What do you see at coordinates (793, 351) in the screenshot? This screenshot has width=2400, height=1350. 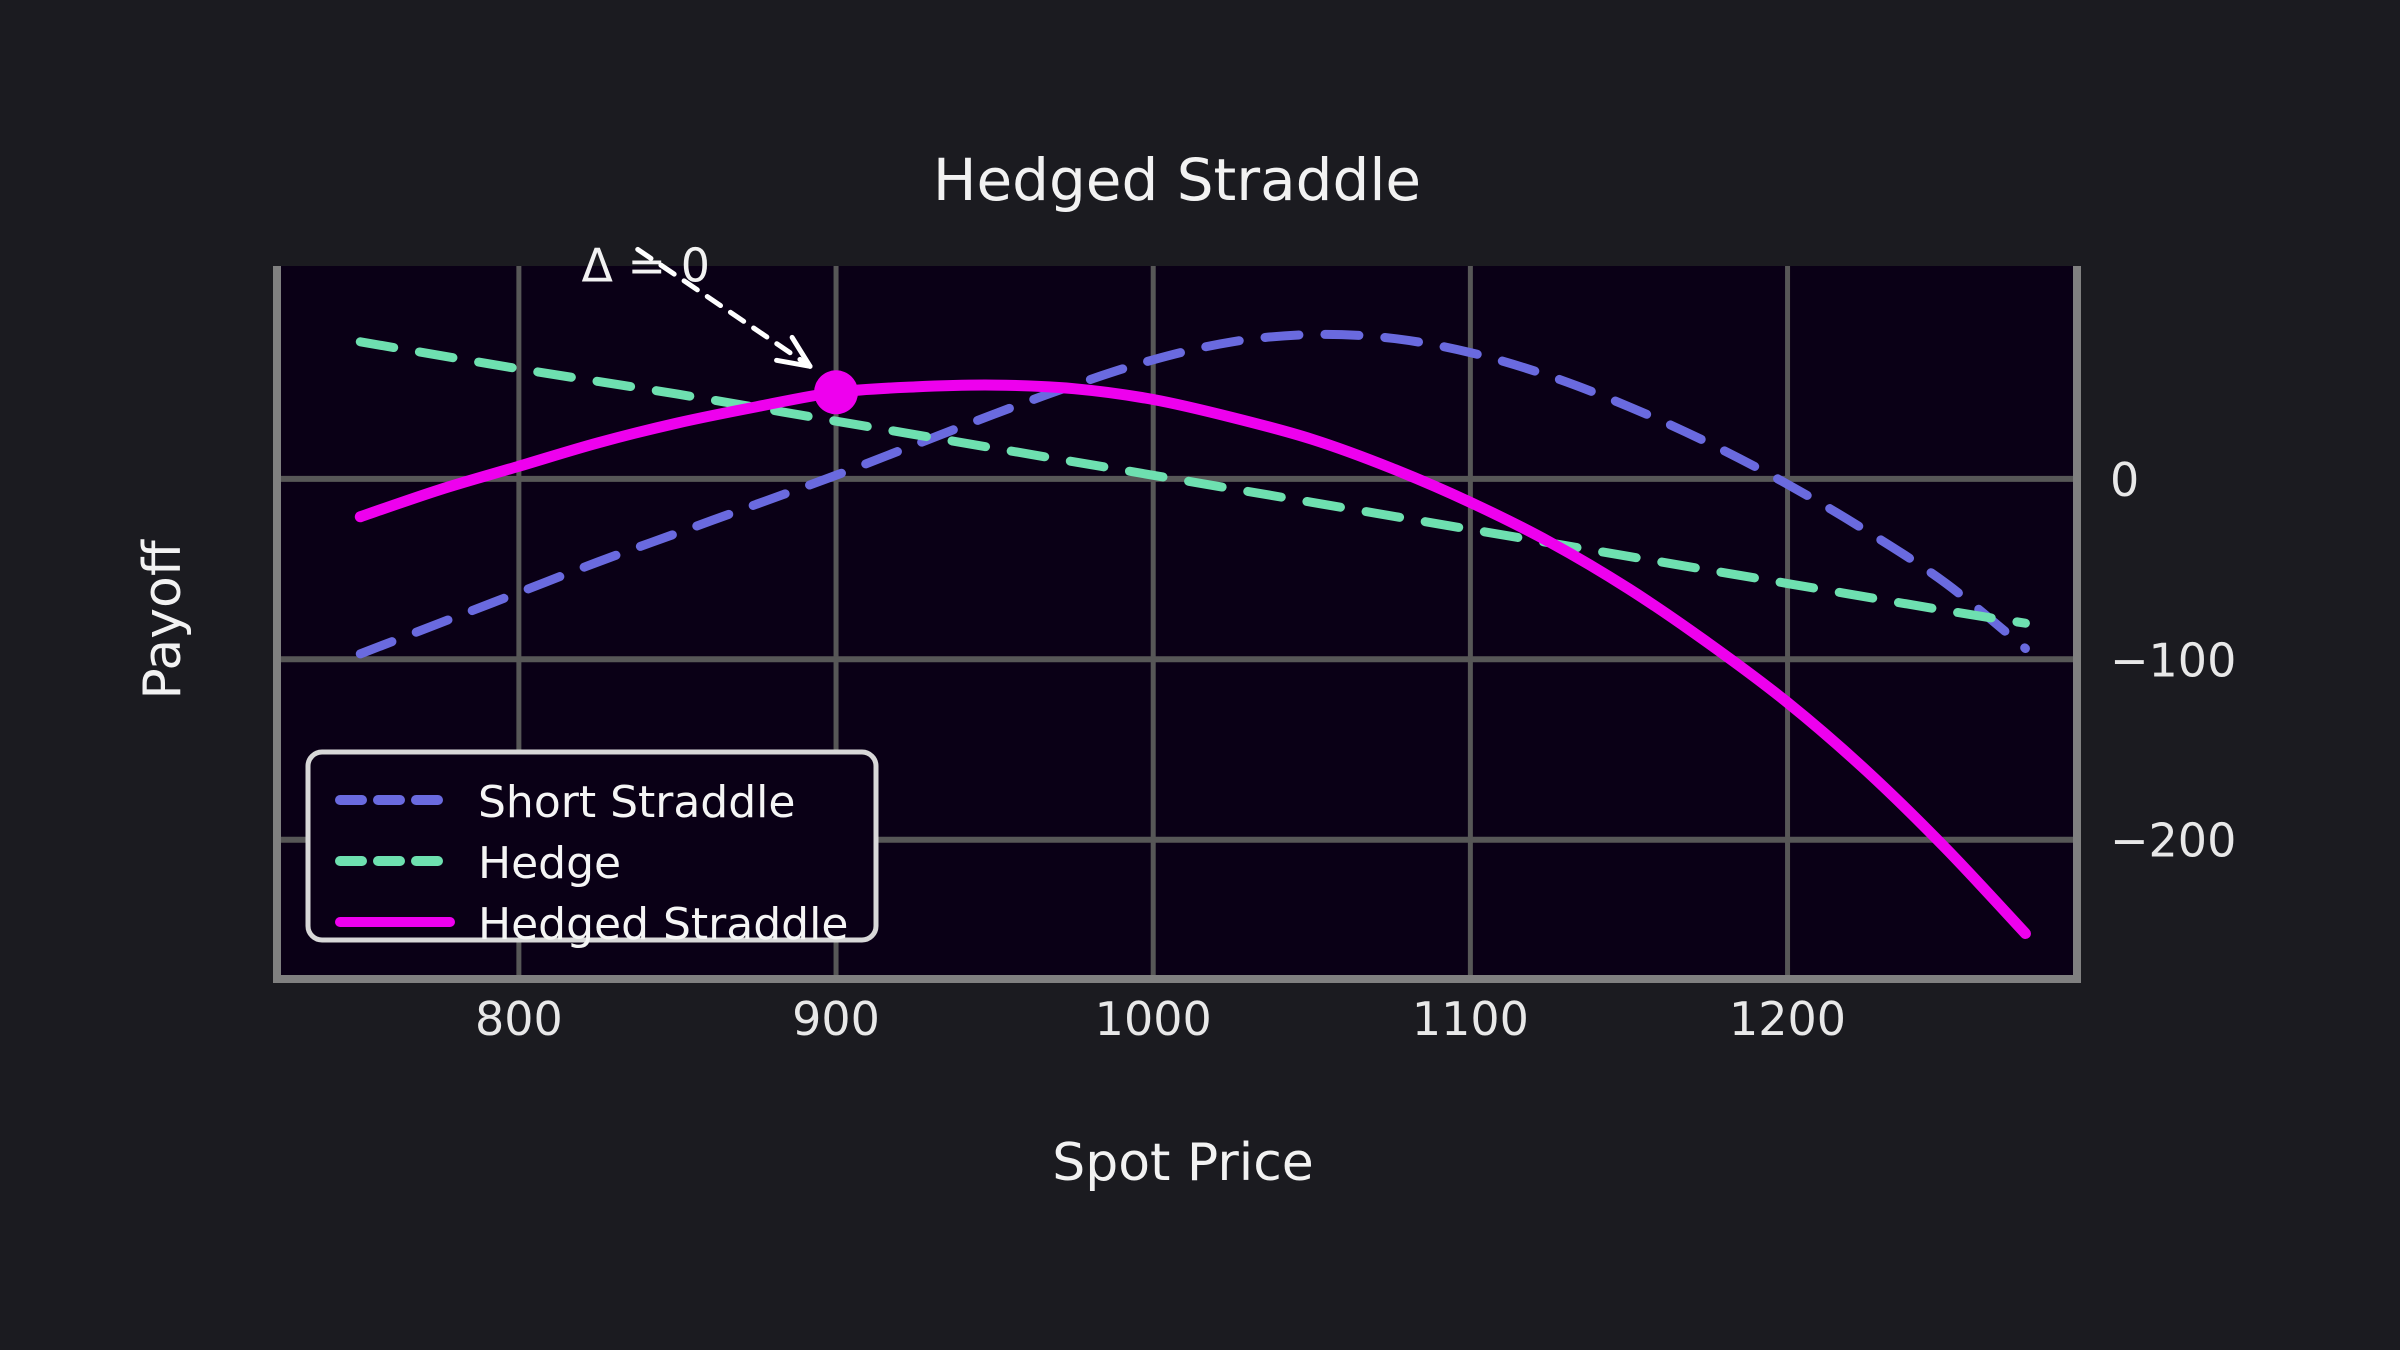 I see `annotation-arrow-head` at bounding box center [793, 351].